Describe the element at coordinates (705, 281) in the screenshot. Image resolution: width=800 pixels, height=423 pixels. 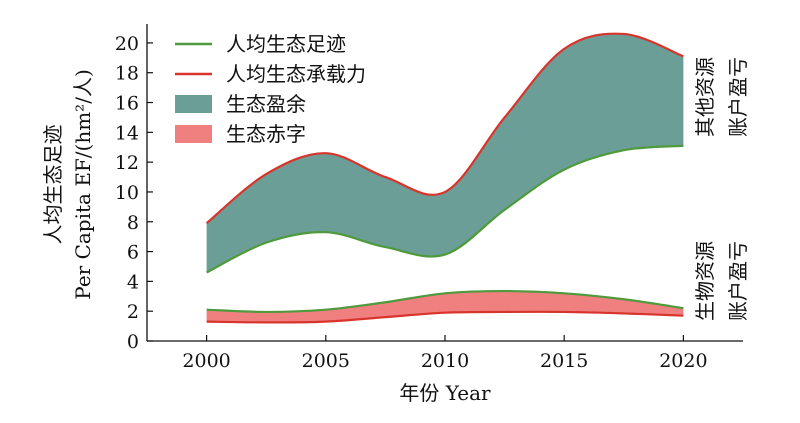
I see `side-label-line: 生物资源` at that location.